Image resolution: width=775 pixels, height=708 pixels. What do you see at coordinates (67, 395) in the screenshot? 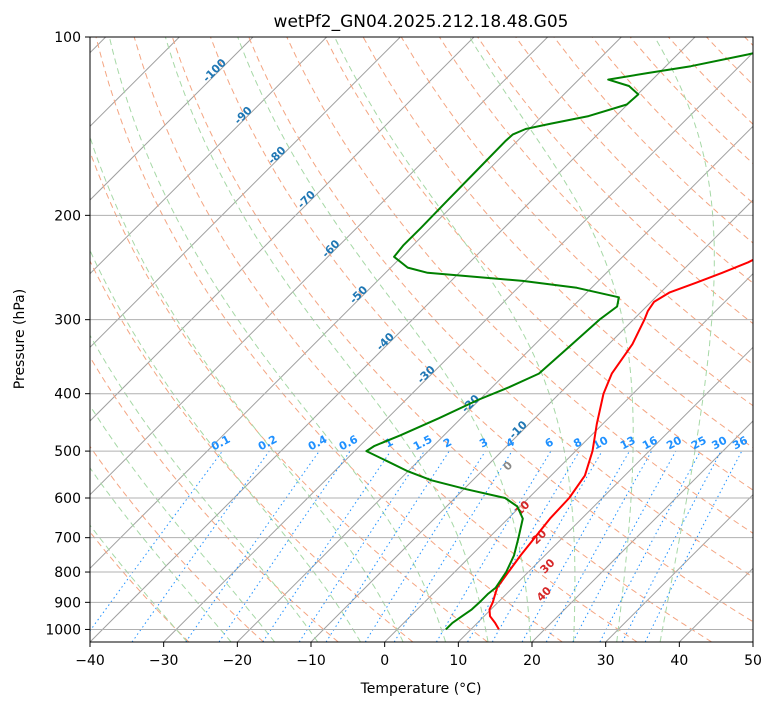
I see `y-tick-label: 400` at bounding box center [67, 395].